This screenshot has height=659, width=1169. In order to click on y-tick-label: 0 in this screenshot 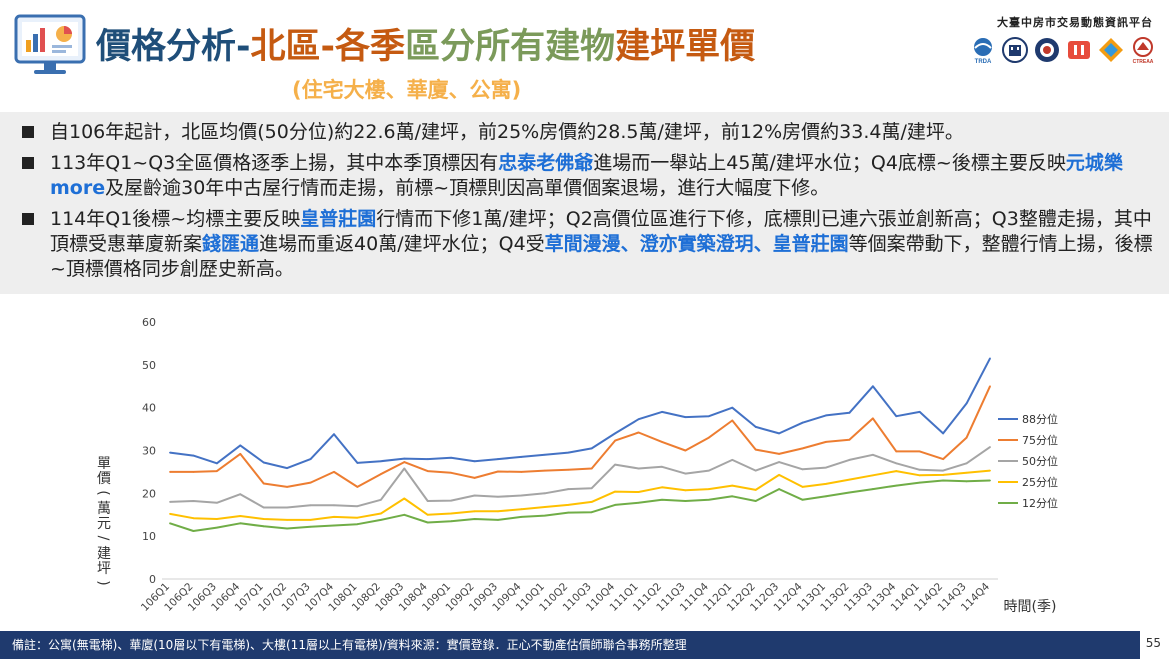, I will do `click(152, 579)`.